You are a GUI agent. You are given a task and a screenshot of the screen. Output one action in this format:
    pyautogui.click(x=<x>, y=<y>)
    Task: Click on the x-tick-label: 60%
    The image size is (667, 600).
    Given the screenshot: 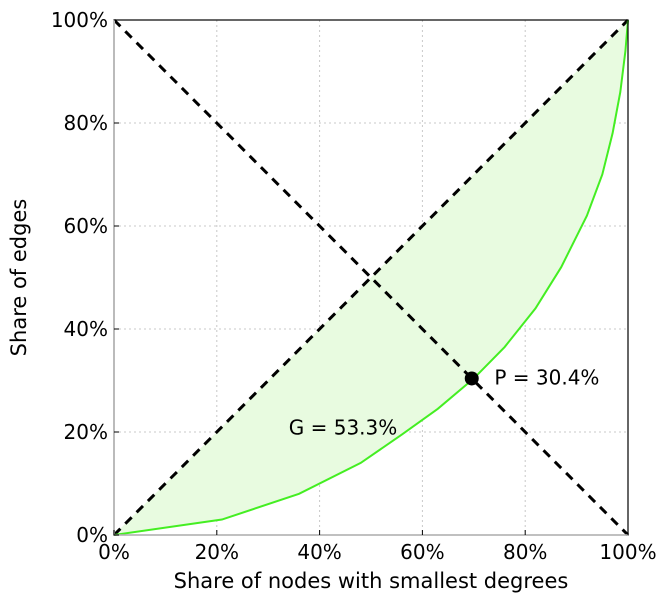 What is the action you would take?
    pyautogui.click(x=422, y=552)
    